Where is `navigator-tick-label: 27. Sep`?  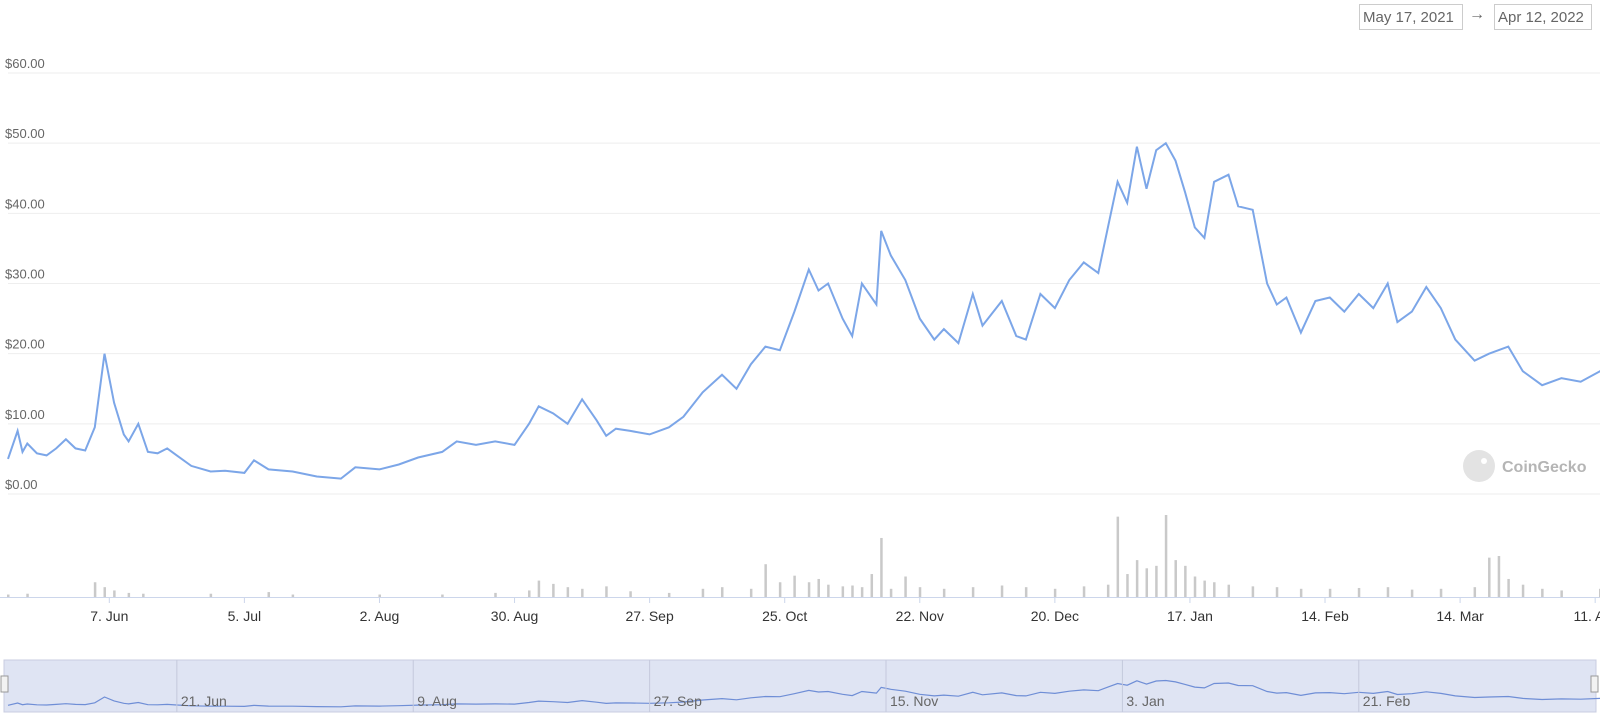 navigator-tick-label: 27. Sep is located at coordinates (678, 701).